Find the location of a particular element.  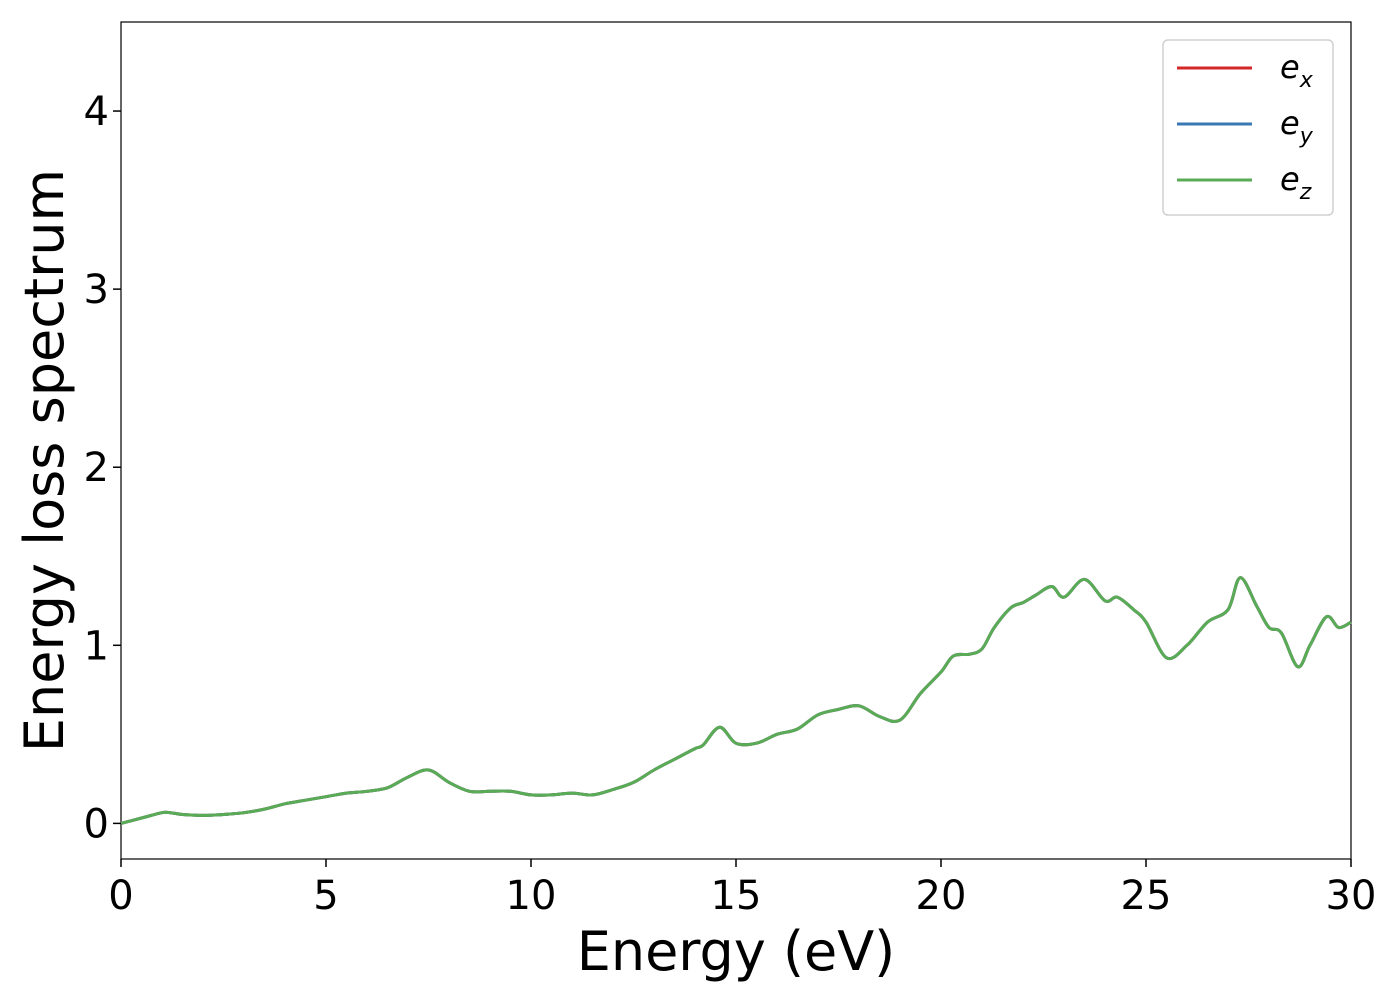

y-axis-label: Energy loss spectrum is located at coordinates (44, 460).